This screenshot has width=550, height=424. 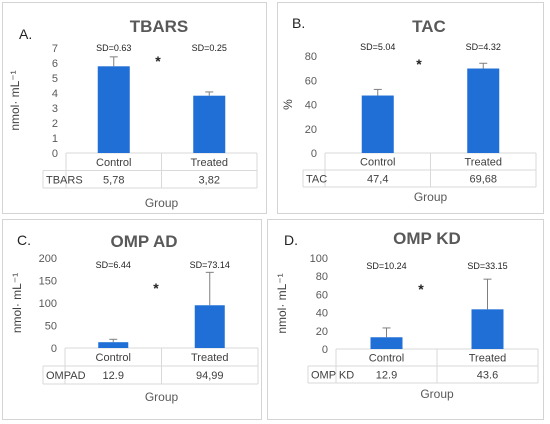 What do you see at coordinates (209, 326) in the screenshot?
I see `bar-omp-ad-treated` at bounding box center [209, 326].